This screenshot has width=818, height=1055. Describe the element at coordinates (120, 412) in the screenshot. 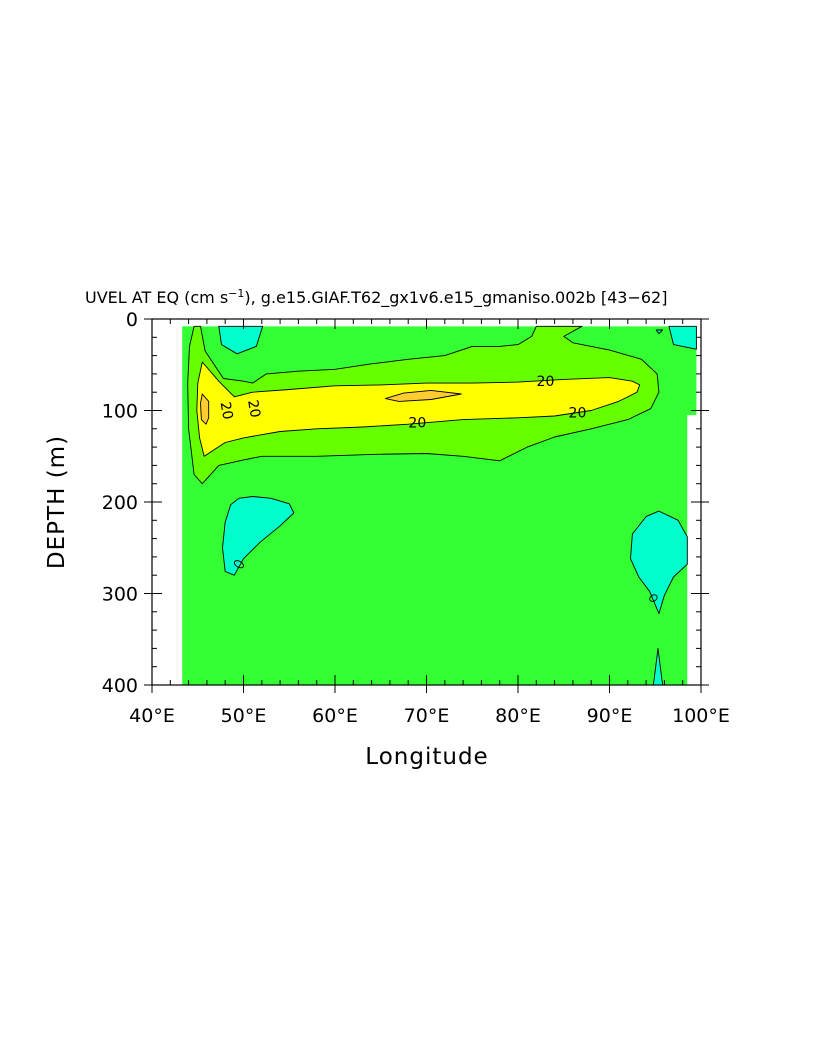

I see `y-tick-label: 100` at that location.